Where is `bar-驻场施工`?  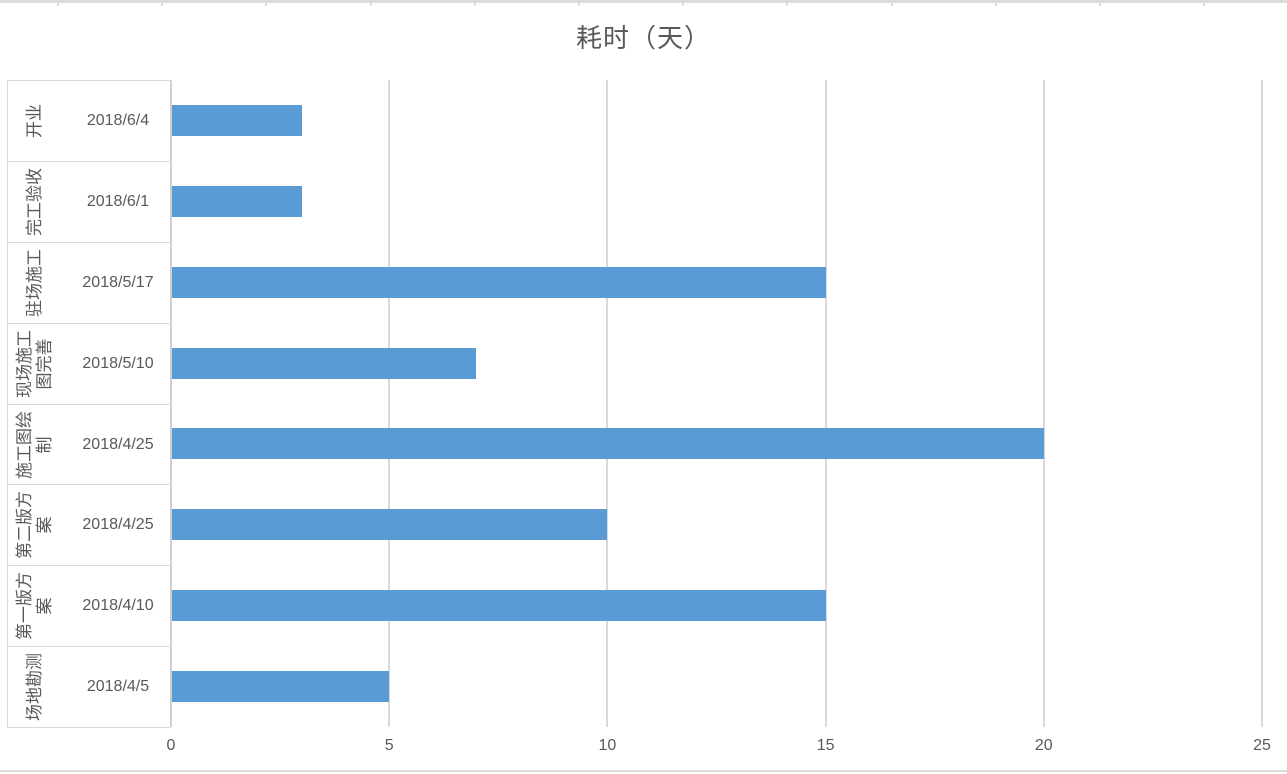 bar-驻场施工 is located at coordinates (499, 282).